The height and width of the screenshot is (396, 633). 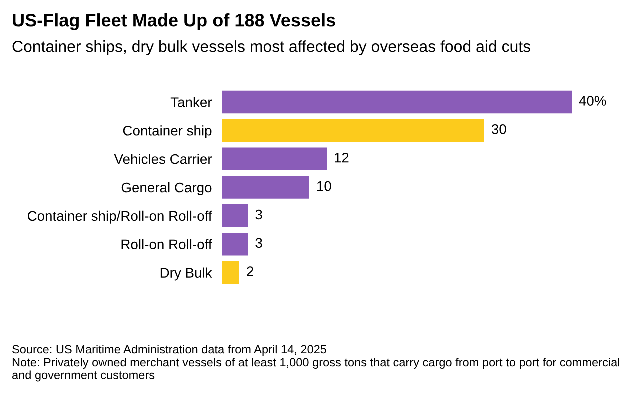 I want to click on chart-subtitle: Container ships, dry bulk vessels most affected by overseas food aid cuts, so click(x=271, y=48).